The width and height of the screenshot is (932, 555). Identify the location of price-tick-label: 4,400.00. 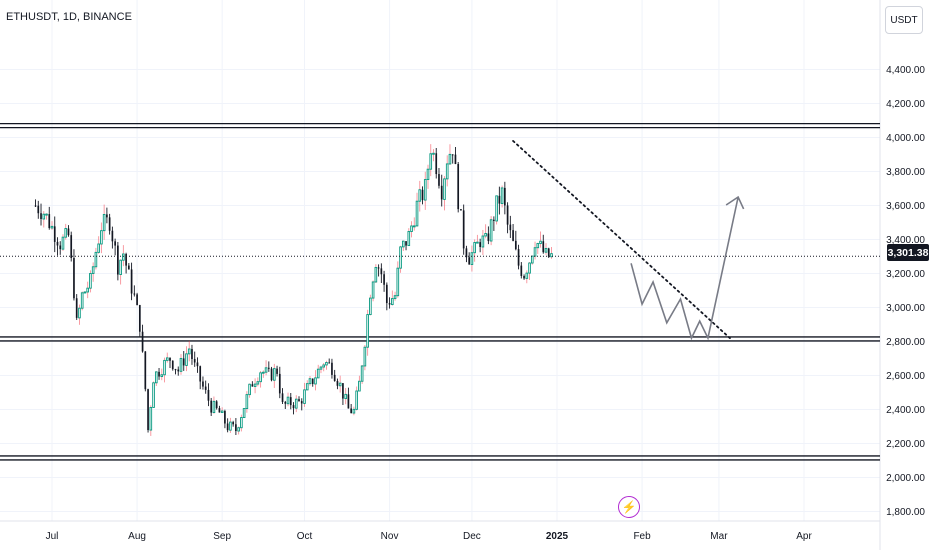
(905, 70).